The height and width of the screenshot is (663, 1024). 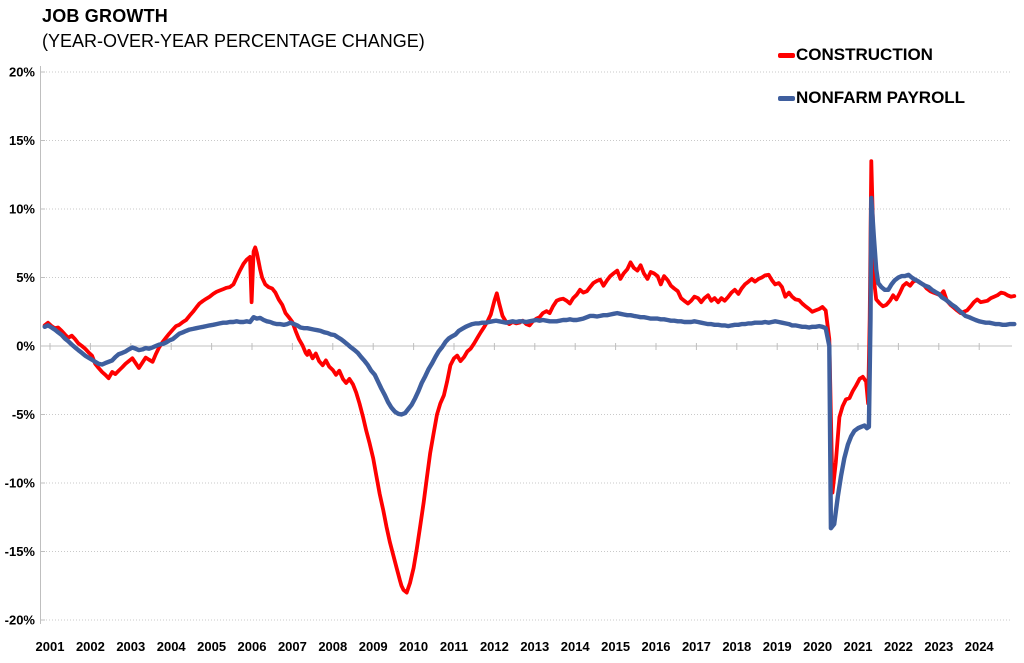 I want to click on x-axis-label: 2023, so click(x=938, y=646).